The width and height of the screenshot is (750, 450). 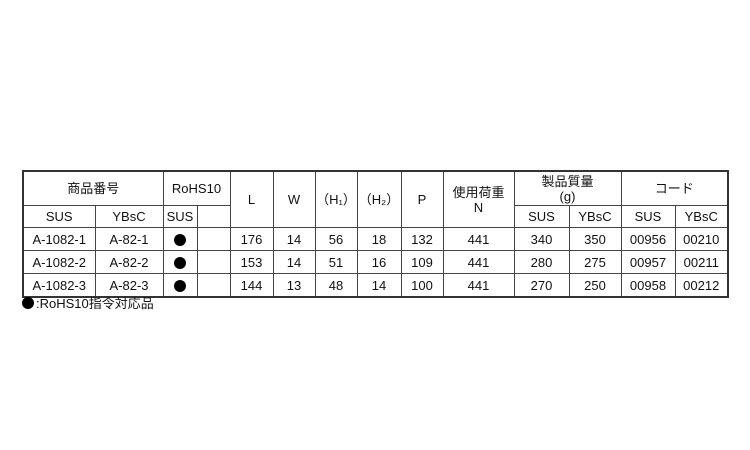 I want to click on cell-code-ybsc: 00210, so click(x=701, y=239).